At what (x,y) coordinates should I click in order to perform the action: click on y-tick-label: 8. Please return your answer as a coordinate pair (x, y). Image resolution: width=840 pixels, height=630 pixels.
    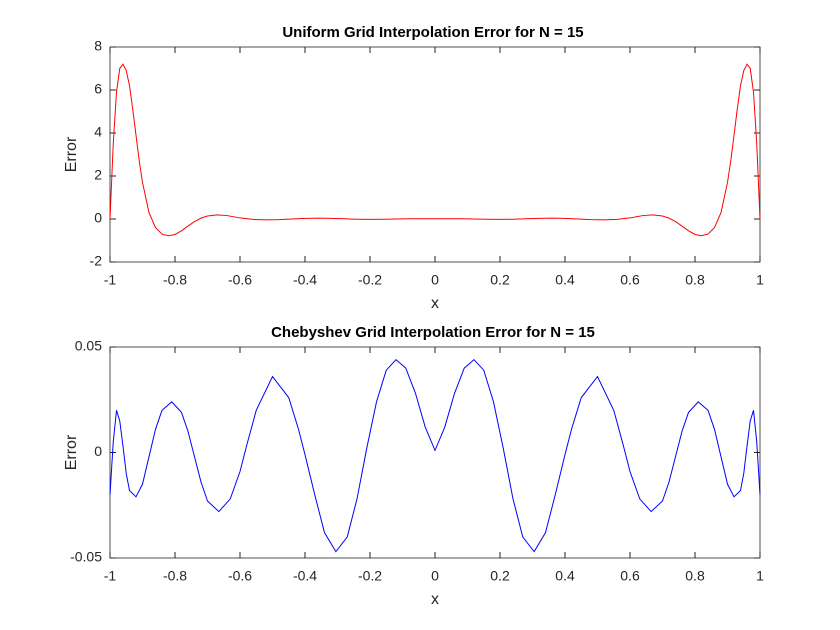
    Looking at the image, I should click on (98, 46).